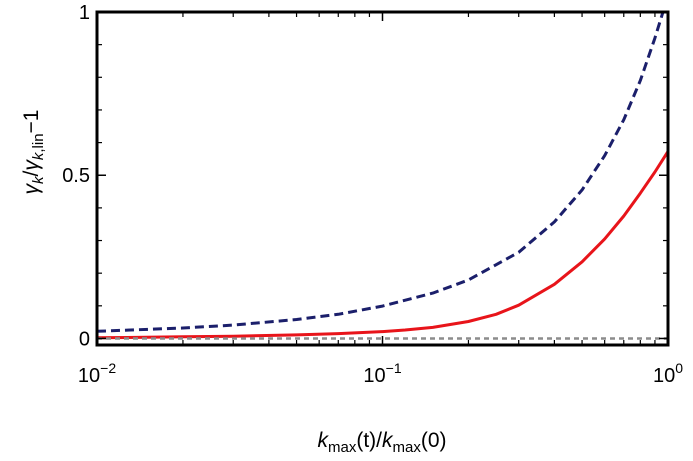  Describe the element at coordinates (97, 373) in the screenshot. I see `x-tick-label: 10⁻²` at that location.